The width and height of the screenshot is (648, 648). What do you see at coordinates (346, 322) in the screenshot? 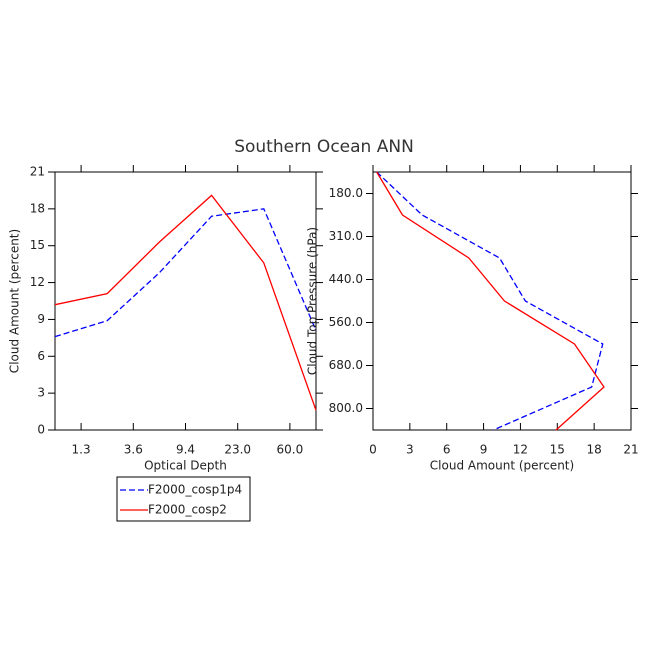
I see `y-tick-label: 560.0` at bounding box center [346, 322].